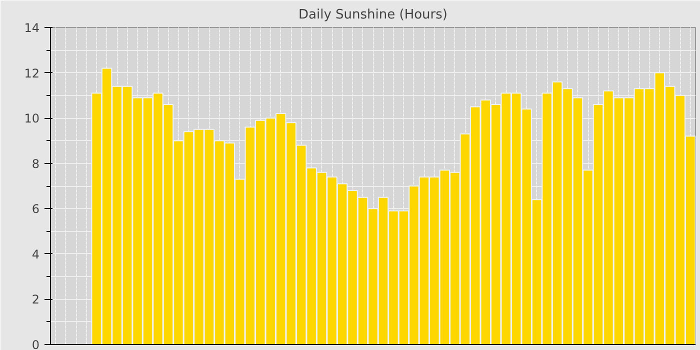 The height and width of the screenshot is (350, 700). Describe the element at coordinates (32, 119) in the screenshot. I see `y-tick-label: 10` at that location.